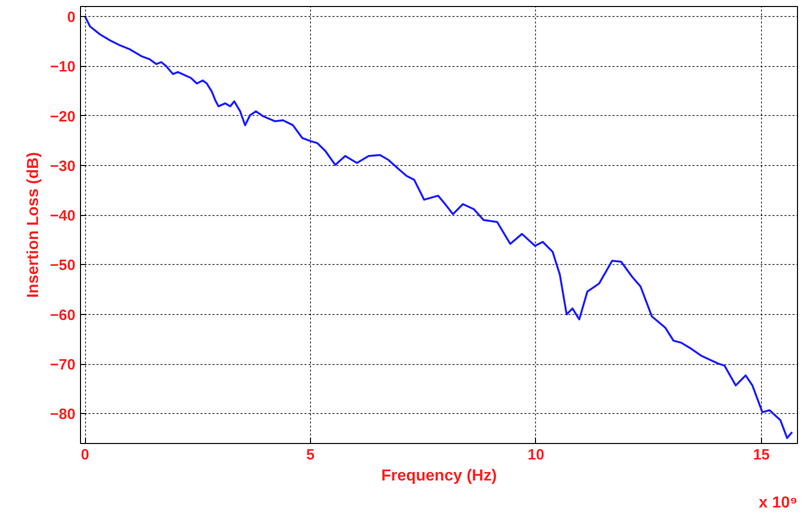  What do you see at coordinates (63, 117) in the screenshot?
I see `y-tick-label: −20` at bounding box center [63, 117].